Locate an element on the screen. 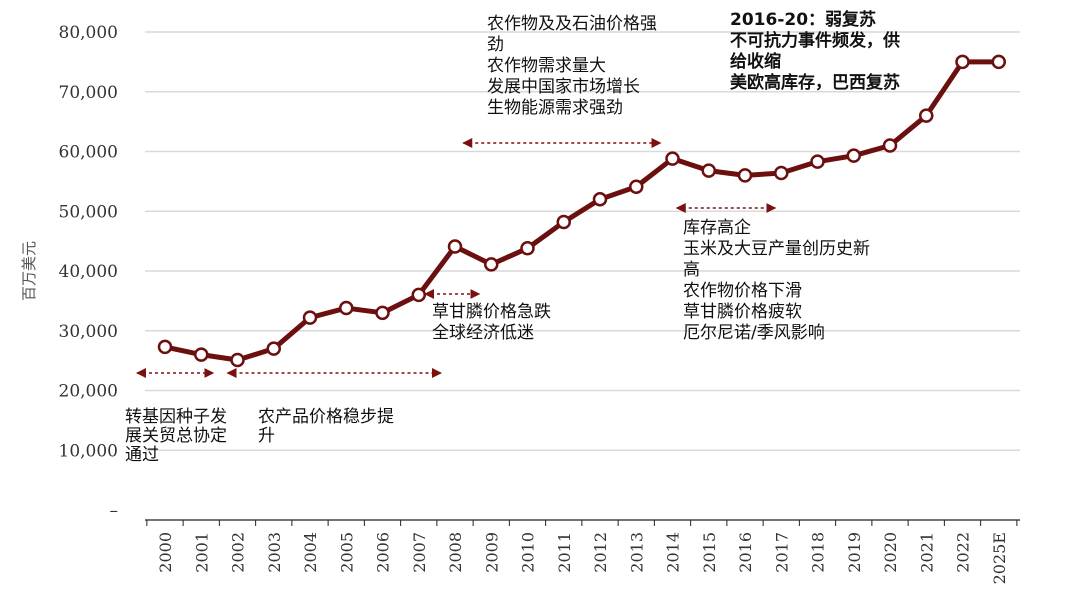 The image size is (1080, 601). x-tick-label: 2018 is located at coordinates (818, 552).